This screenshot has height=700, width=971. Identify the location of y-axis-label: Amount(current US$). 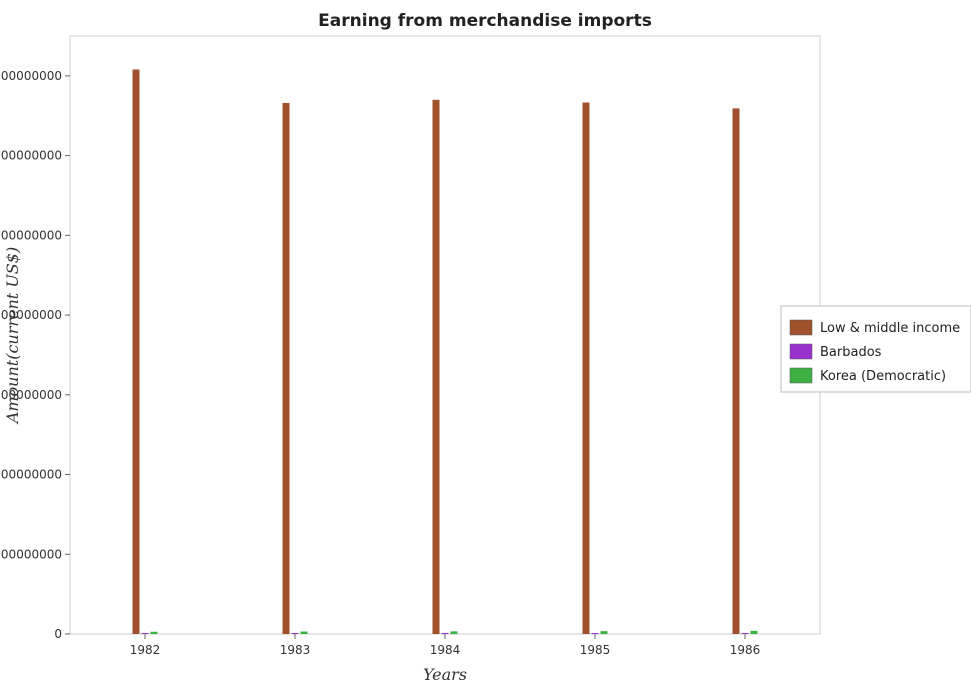
(12, 336).